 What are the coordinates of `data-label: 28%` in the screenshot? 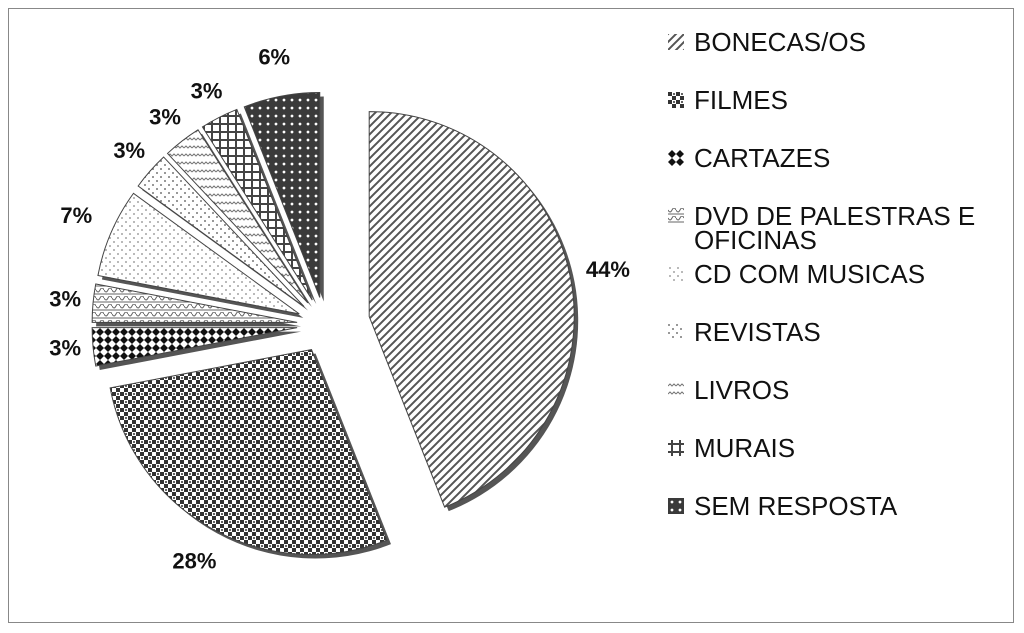 It's located at (194, 560).